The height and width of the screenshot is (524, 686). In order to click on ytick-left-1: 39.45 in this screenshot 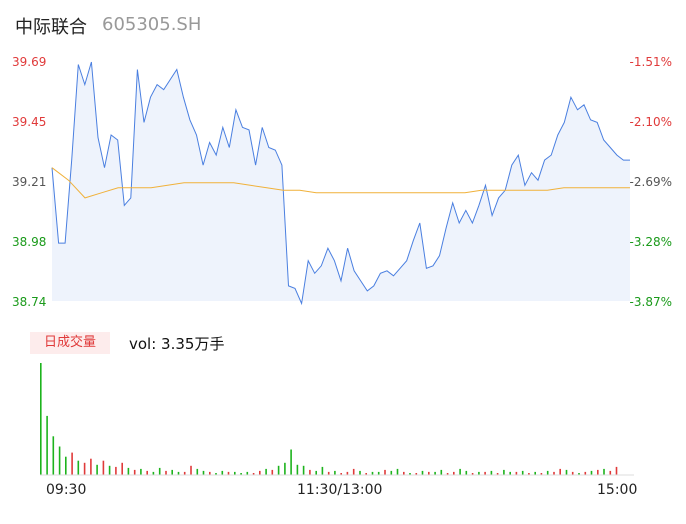, I will do `click(29, 122)`.